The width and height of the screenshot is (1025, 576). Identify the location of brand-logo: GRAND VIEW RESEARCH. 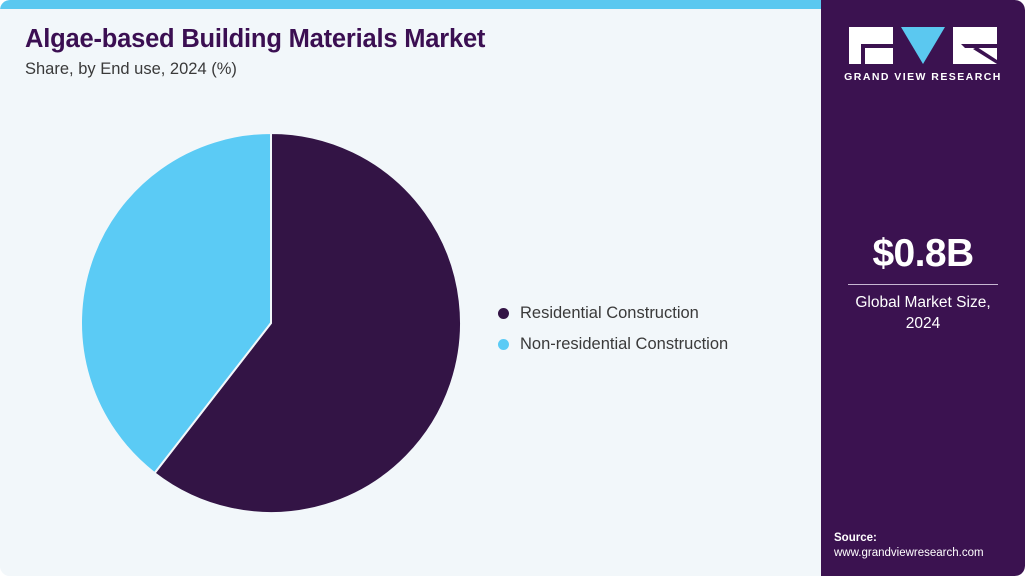
(923, 55).